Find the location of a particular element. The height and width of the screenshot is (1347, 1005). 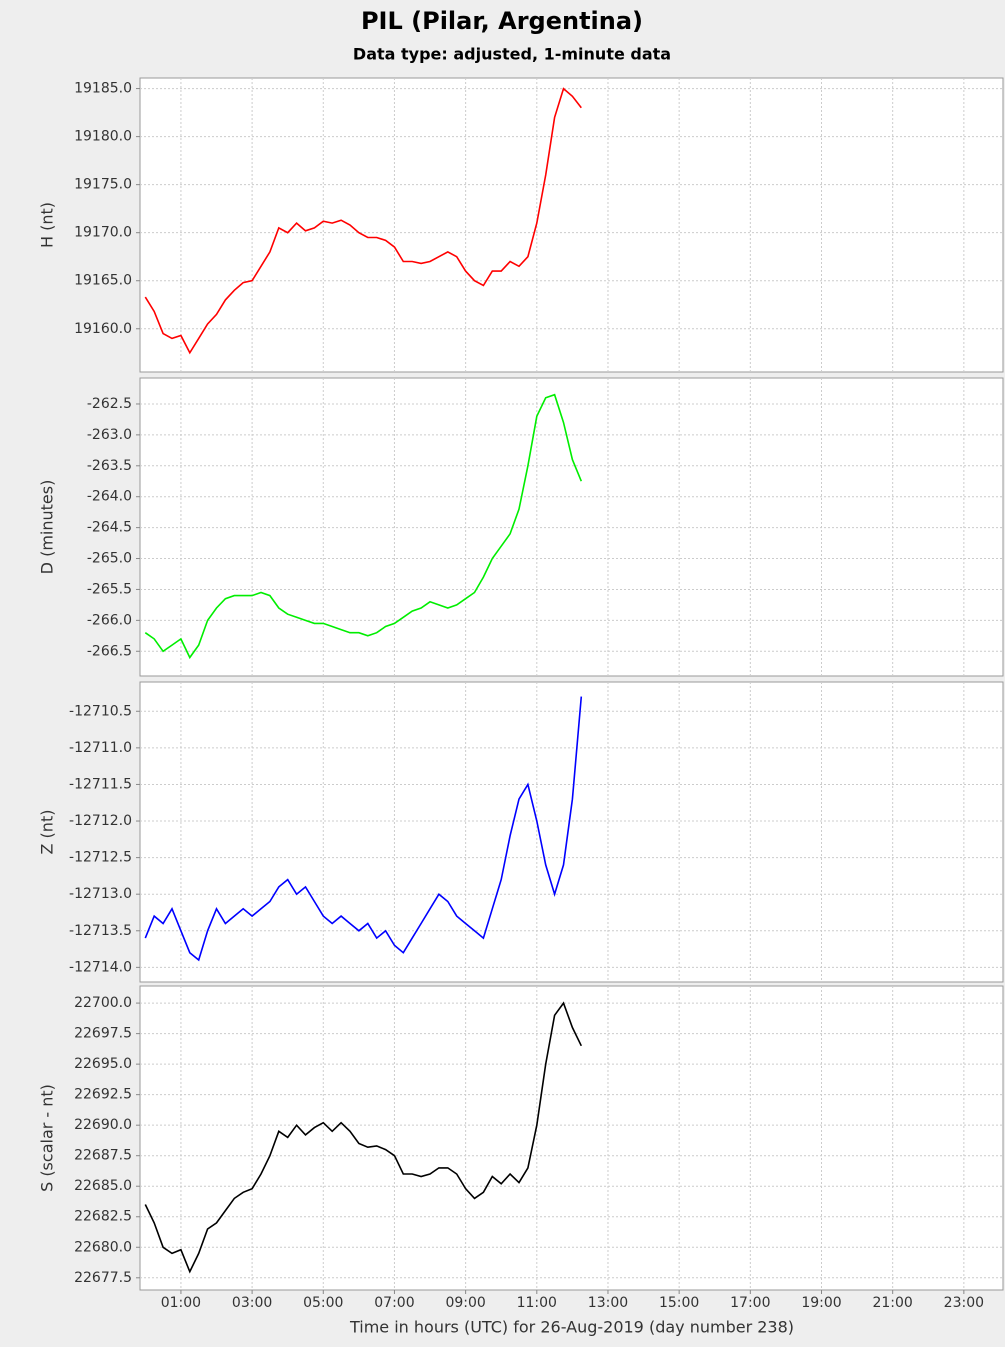

y-tick-label: 19180.0 is located at coordinates (103, 137).